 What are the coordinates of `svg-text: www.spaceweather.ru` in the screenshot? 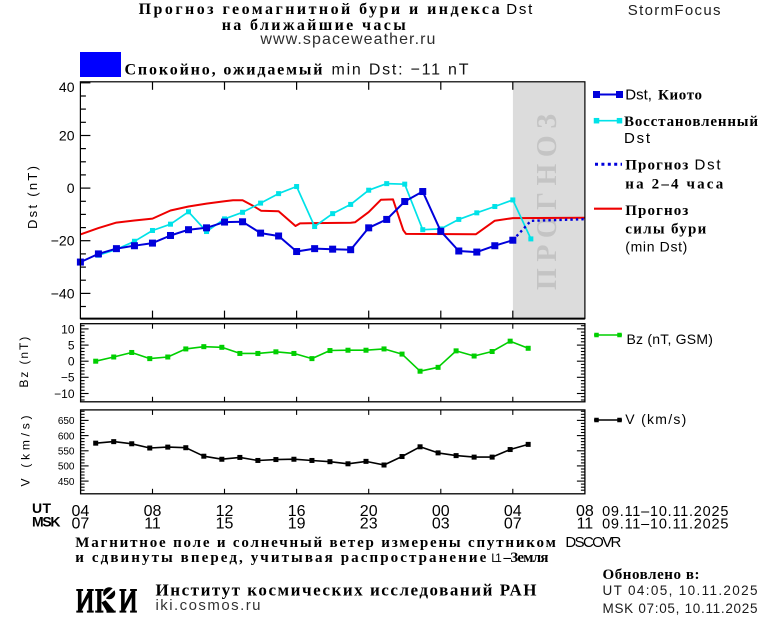 It's located at (347, 39).